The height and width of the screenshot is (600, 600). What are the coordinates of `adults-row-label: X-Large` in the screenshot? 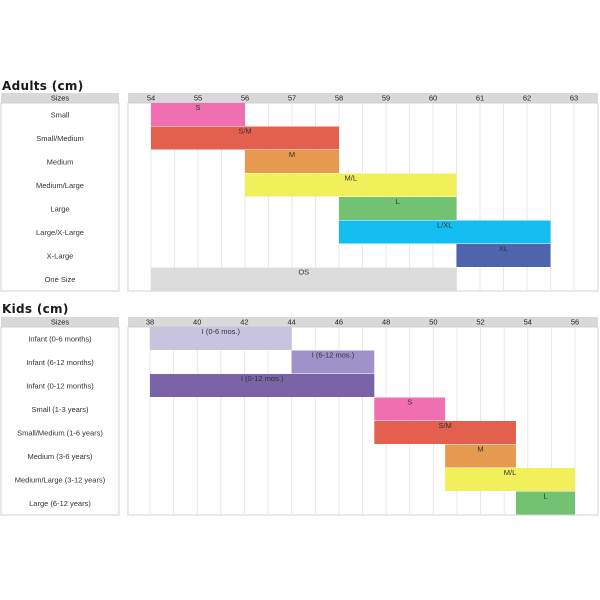 It's located at (60, 255).